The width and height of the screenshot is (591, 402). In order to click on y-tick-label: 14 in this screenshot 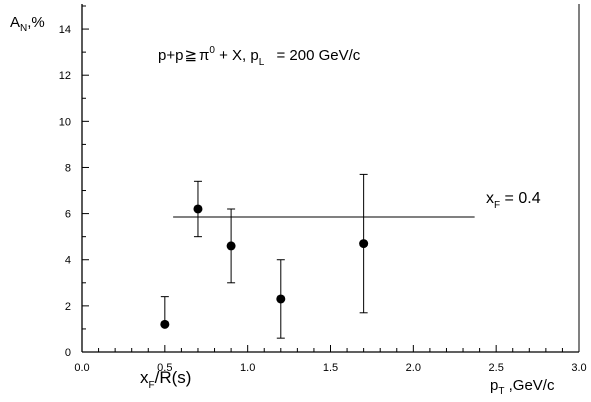, I will do `click(65, 30)`.